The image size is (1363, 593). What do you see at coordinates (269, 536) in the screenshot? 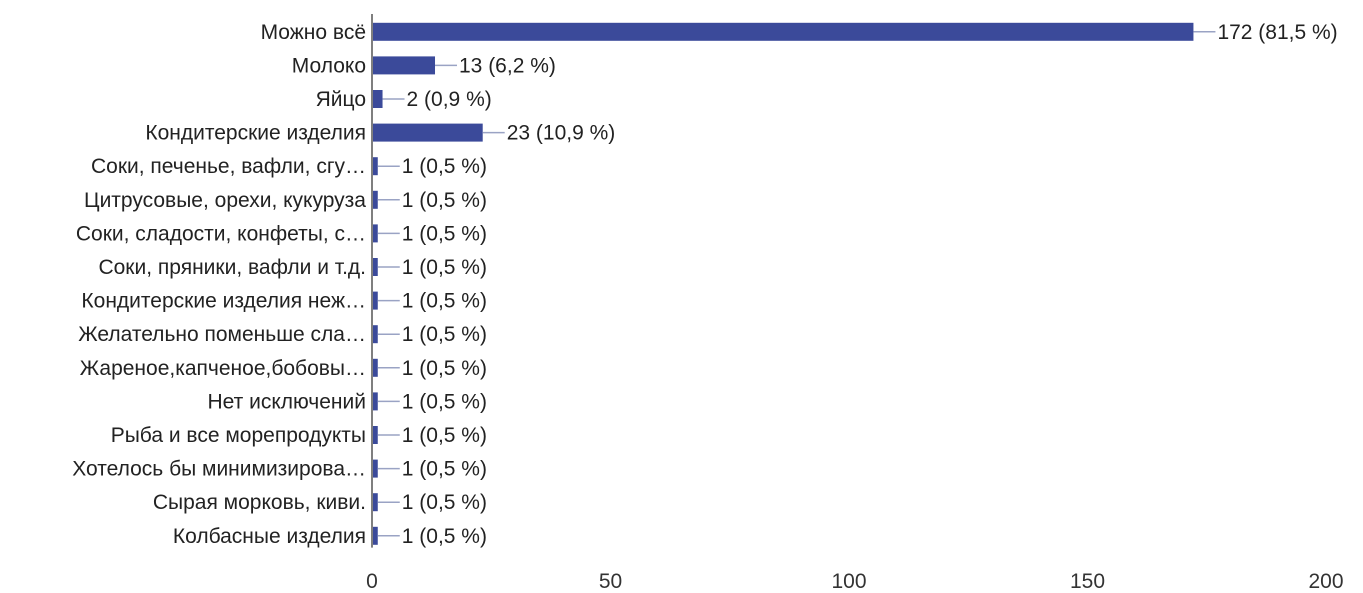
I see `category-label-15: Колбасные изделия` at bounding box center [269, 536].